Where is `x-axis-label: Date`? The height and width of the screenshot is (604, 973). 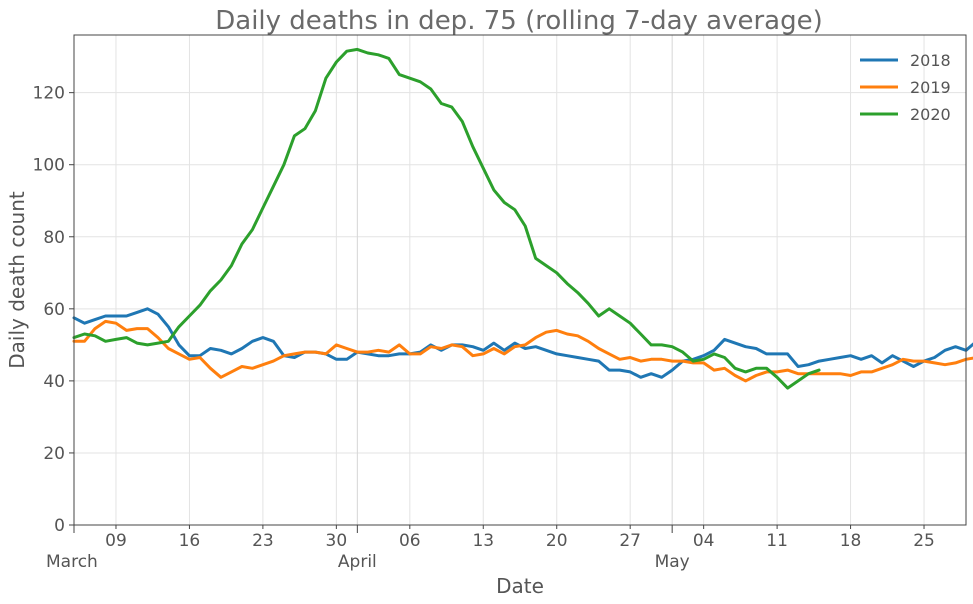
x-axis-label: Date is located at coordinates (520, 586).